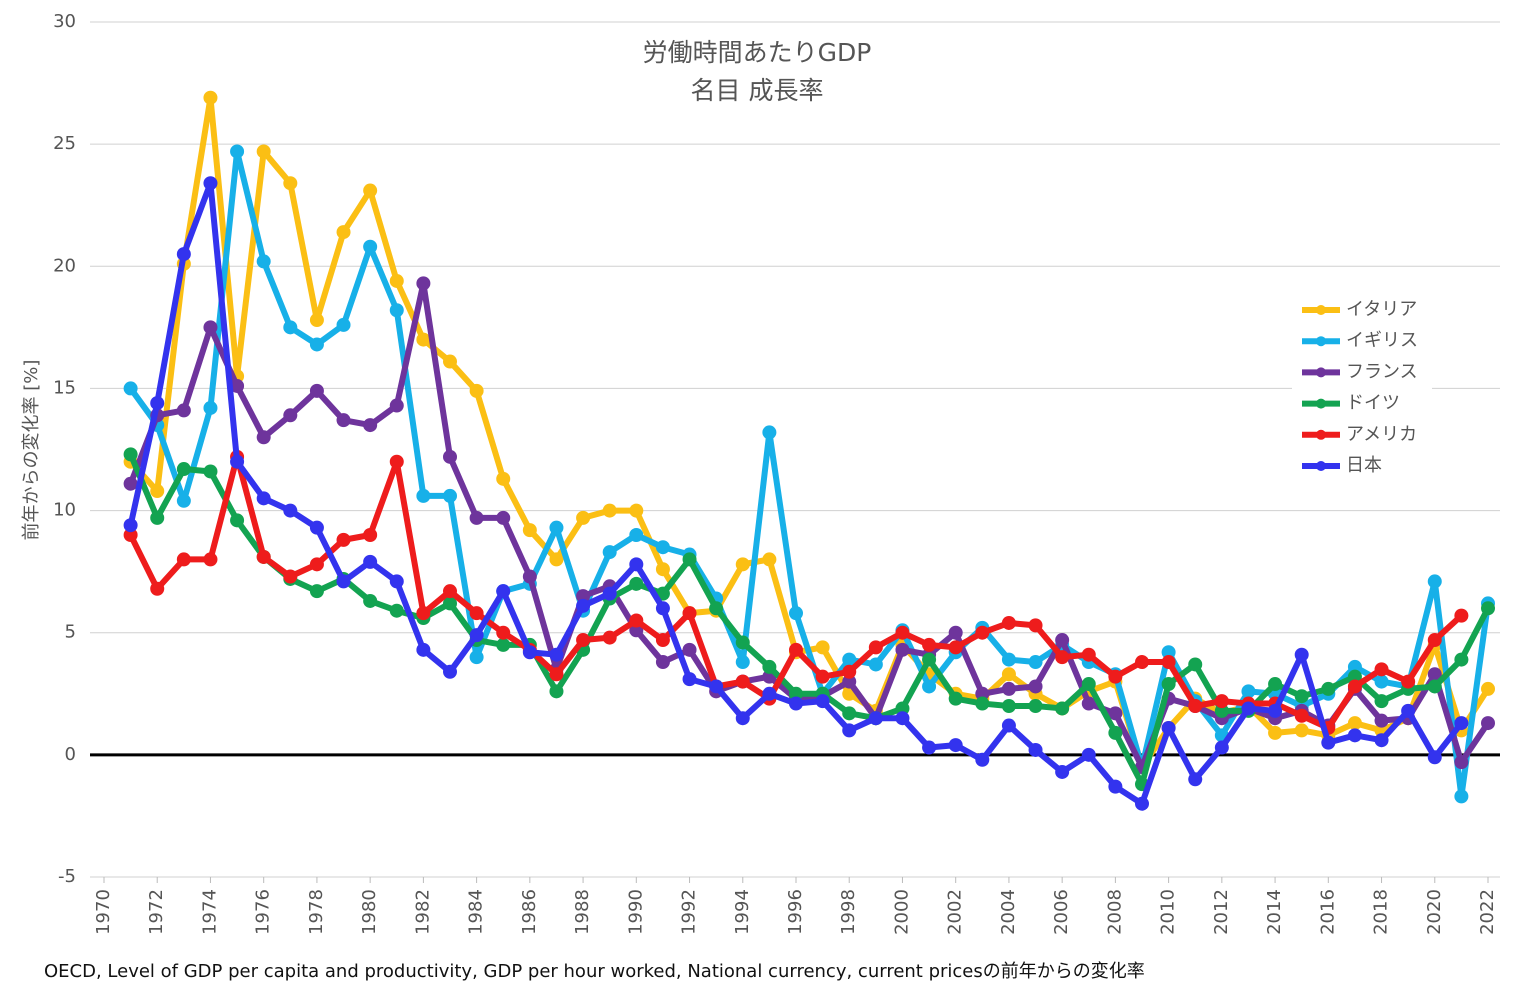 Image resolution: width=1524 pixels, height=995 pixels. Describe the element at coordinates (1381, 912) in the screenshot. I see `x-tick-label: 2018` at that location.